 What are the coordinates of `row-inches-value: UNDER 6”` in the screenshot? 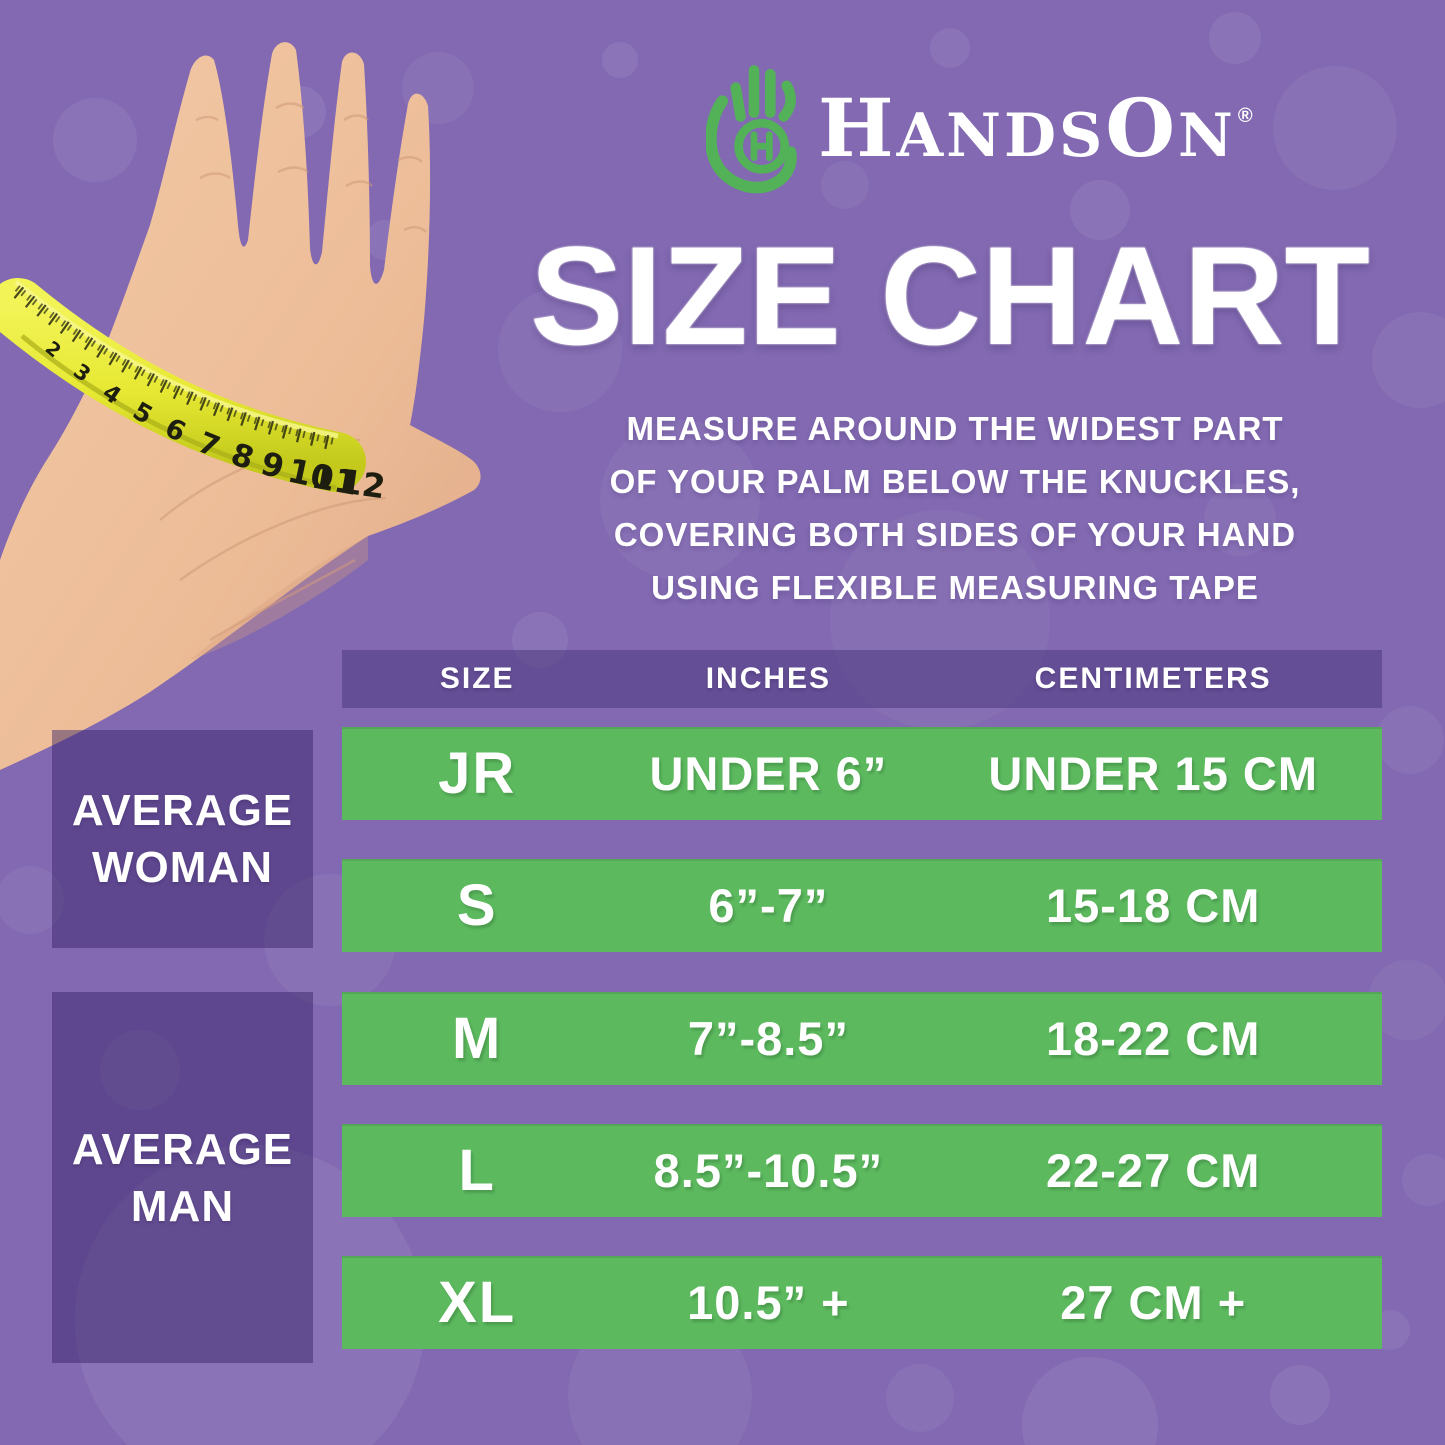 It's located at (768, 773).